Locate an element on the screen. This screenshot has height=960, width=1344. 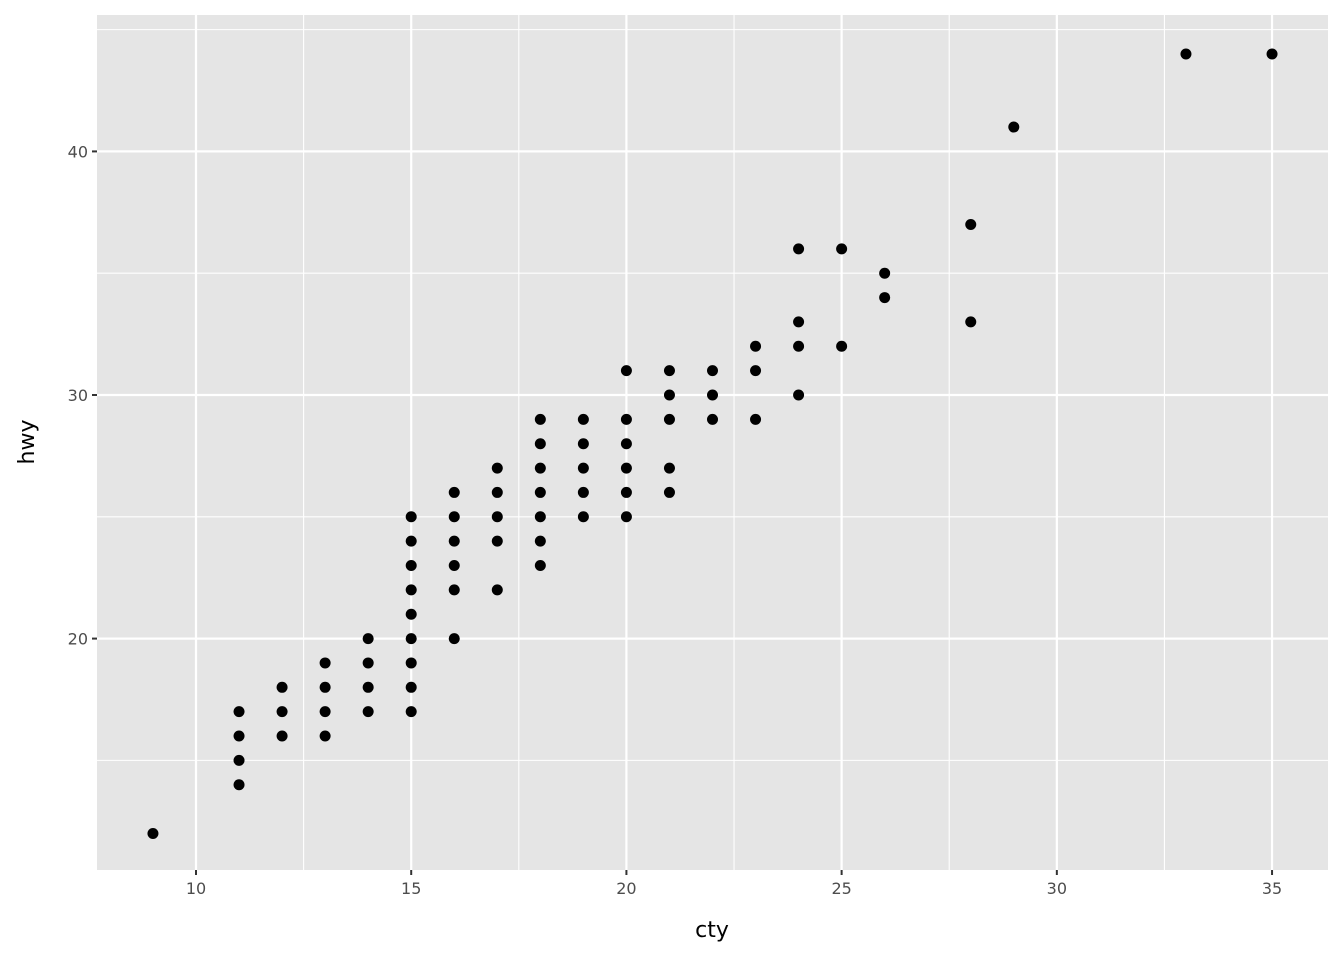
y-tick-label: 20 is located at coordinates (78, 639).